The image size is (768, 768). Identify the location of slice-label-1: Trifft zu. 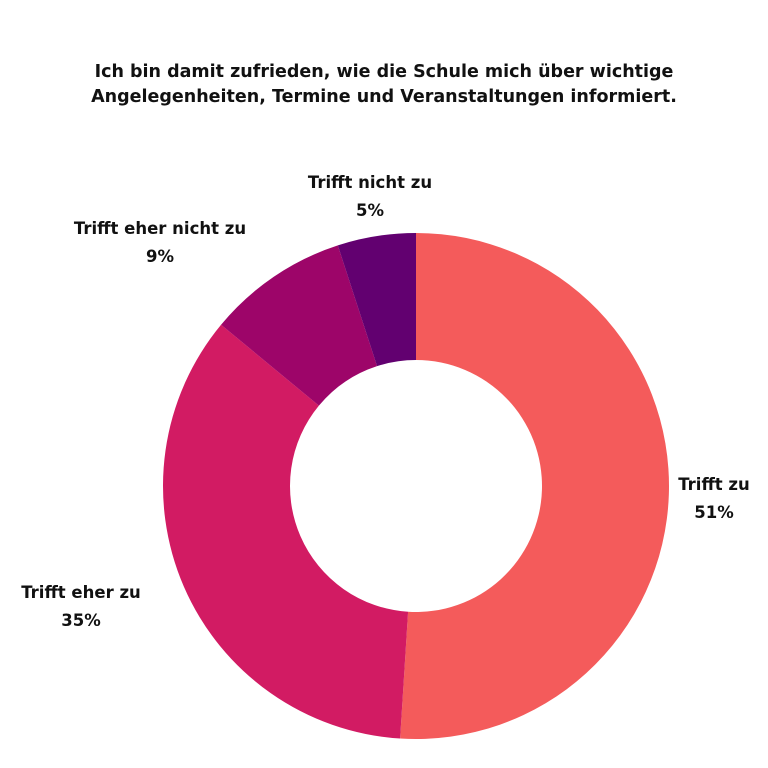
(714, 484).